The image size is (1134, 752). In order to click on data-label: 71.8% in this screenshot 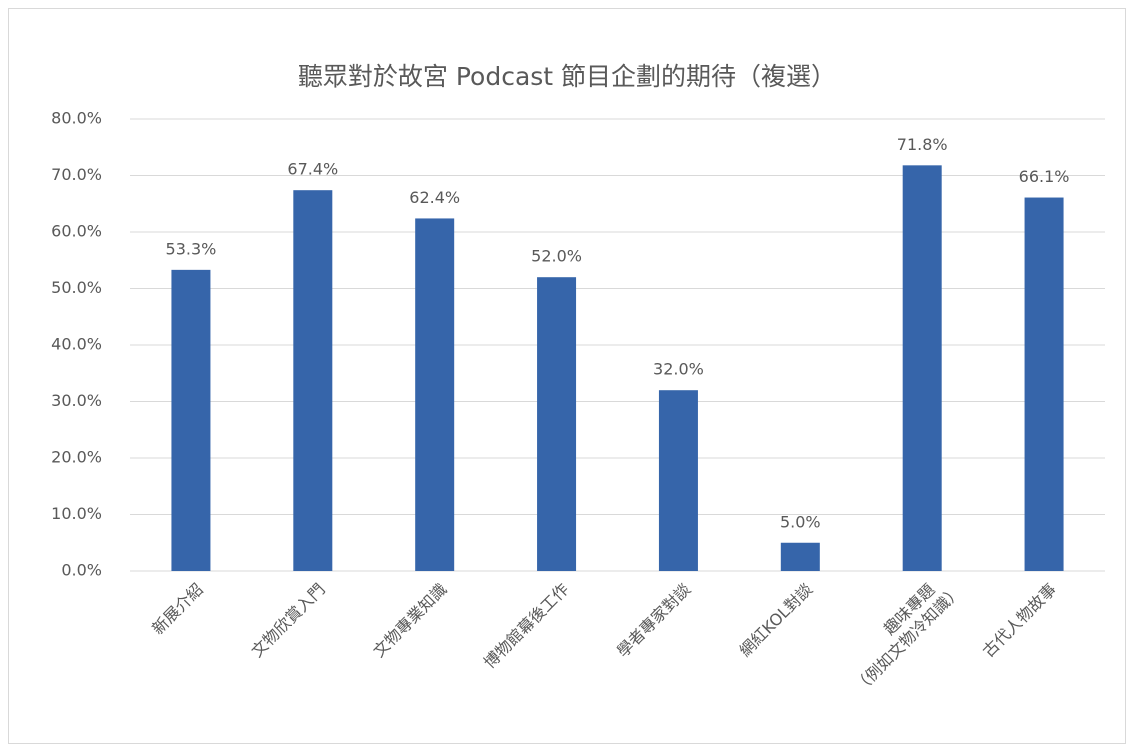, I will do `click(922, 144)`.